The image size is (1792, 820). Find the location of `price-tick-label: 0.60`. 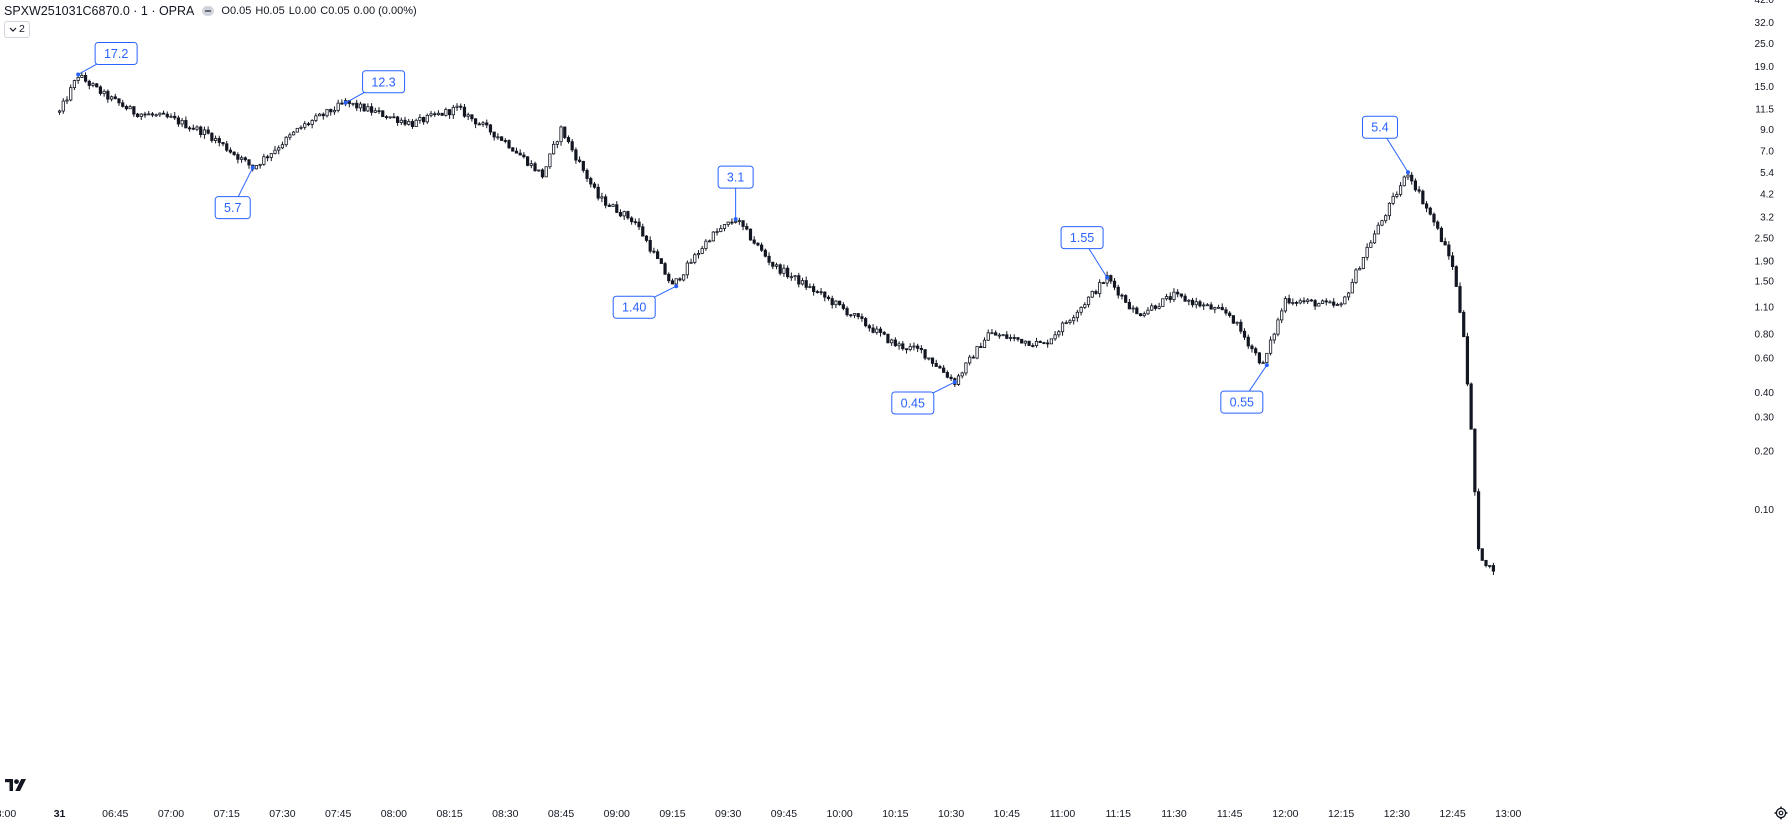

price-tick-label: 0.60 is located at coordinates (1765, 359).